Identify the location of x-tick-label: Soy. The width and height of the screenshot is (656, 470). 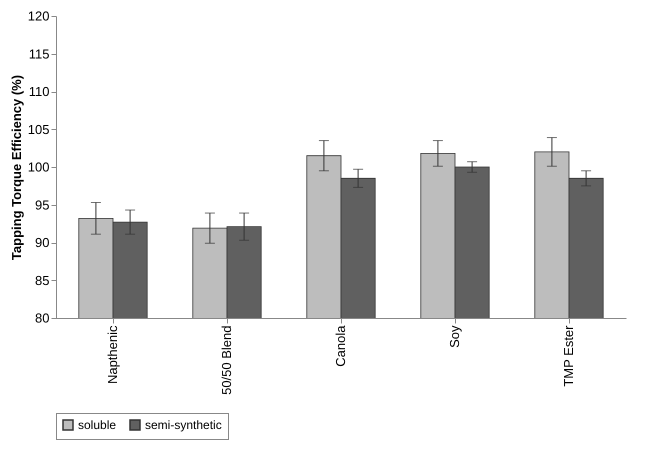
(454, 336).